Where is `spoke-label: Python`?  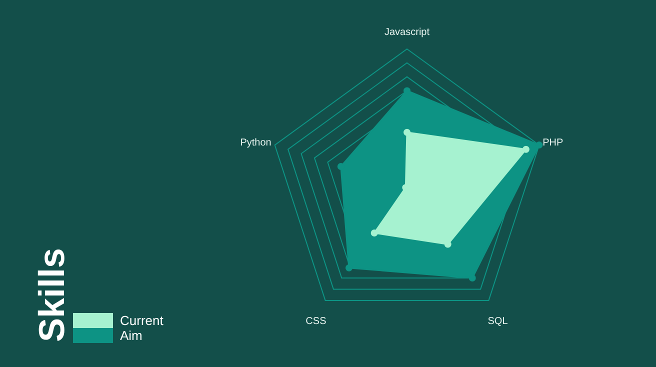 spoke-label: Python is located at coordinates (256, 142).